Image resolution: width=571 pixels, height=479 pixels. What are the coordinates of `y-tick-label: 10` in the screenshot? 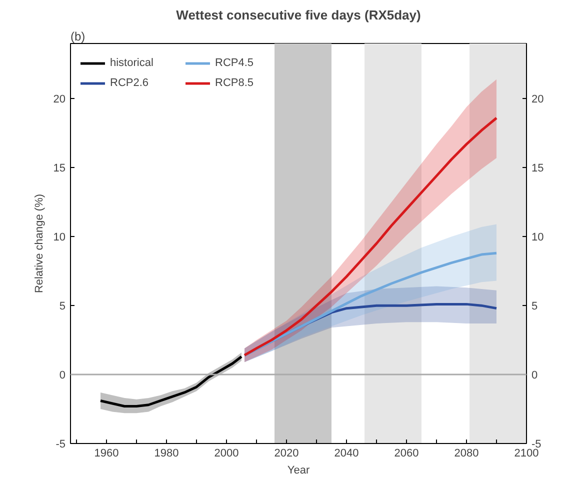 It's located at (59, 238).